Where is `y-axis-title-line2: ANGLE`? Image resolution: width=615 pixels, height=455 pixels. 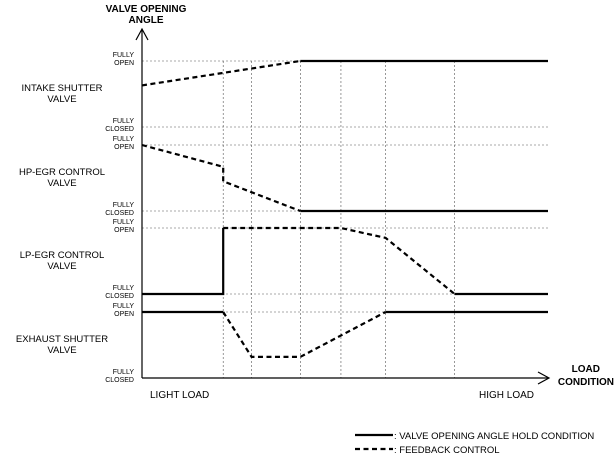
y-axis-title-line2: ANGLE is located at coordinates (146, 20).